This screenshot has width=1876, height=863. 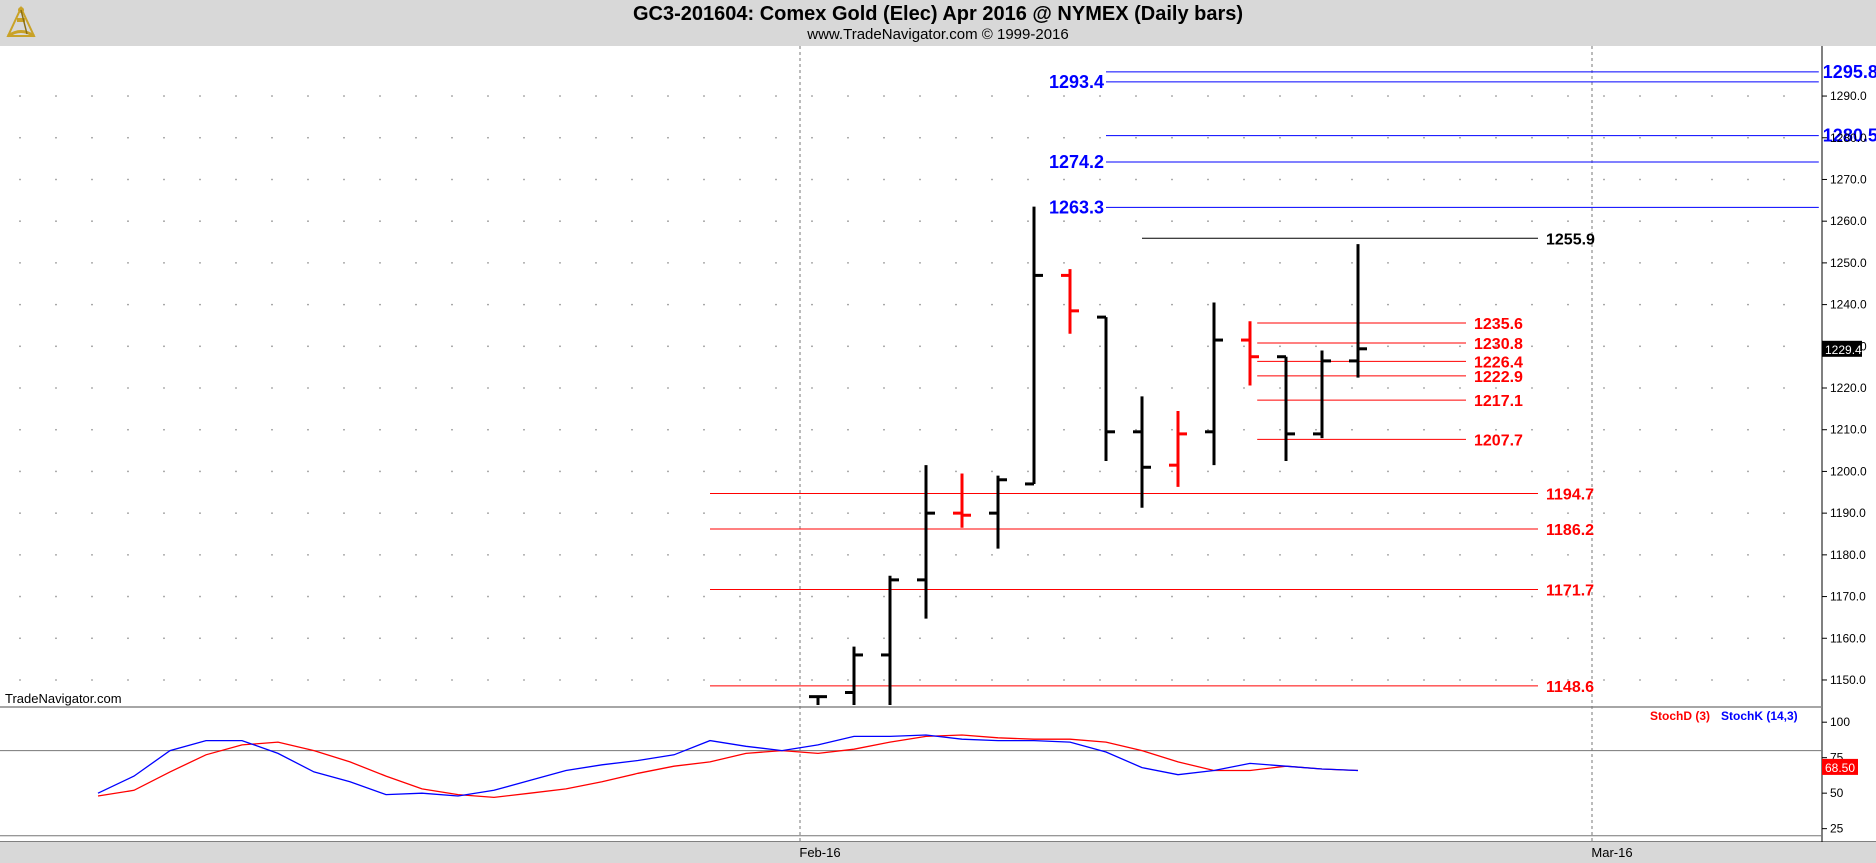 What do you see at coordinates (1570, 239) in the screenshot?
I see `price-level-label: 1255.9` at bounding box center [1570, 239].